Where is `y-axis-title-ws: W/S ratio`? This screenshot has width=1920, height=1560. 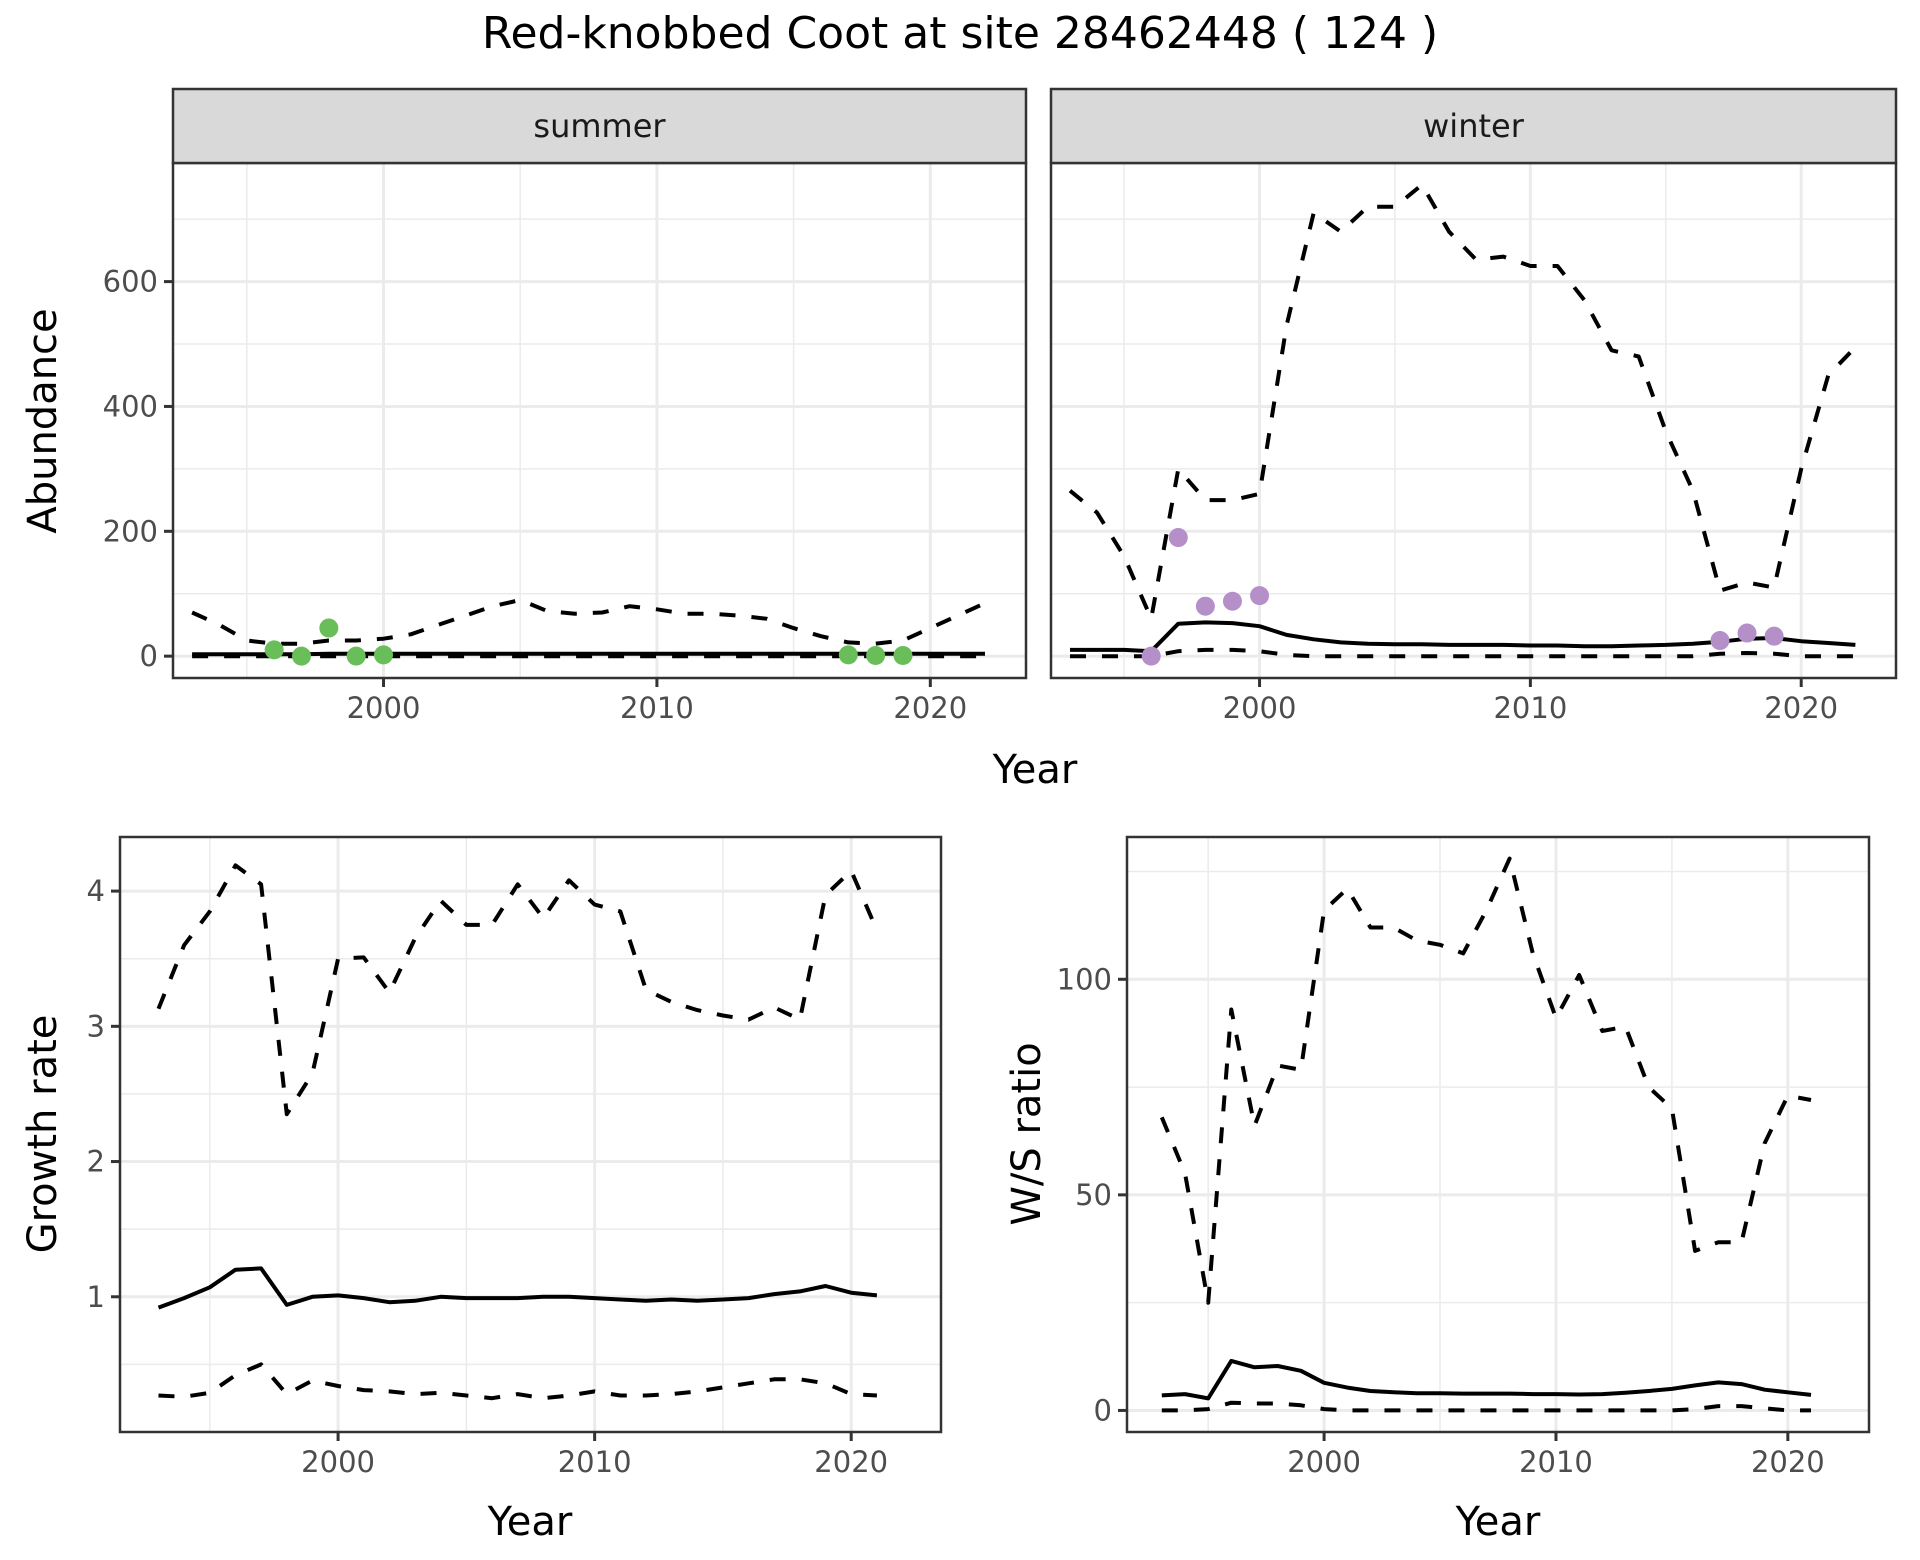
y-axis-title-ws: W/S ratio is located at coordinates (1027, 1133).